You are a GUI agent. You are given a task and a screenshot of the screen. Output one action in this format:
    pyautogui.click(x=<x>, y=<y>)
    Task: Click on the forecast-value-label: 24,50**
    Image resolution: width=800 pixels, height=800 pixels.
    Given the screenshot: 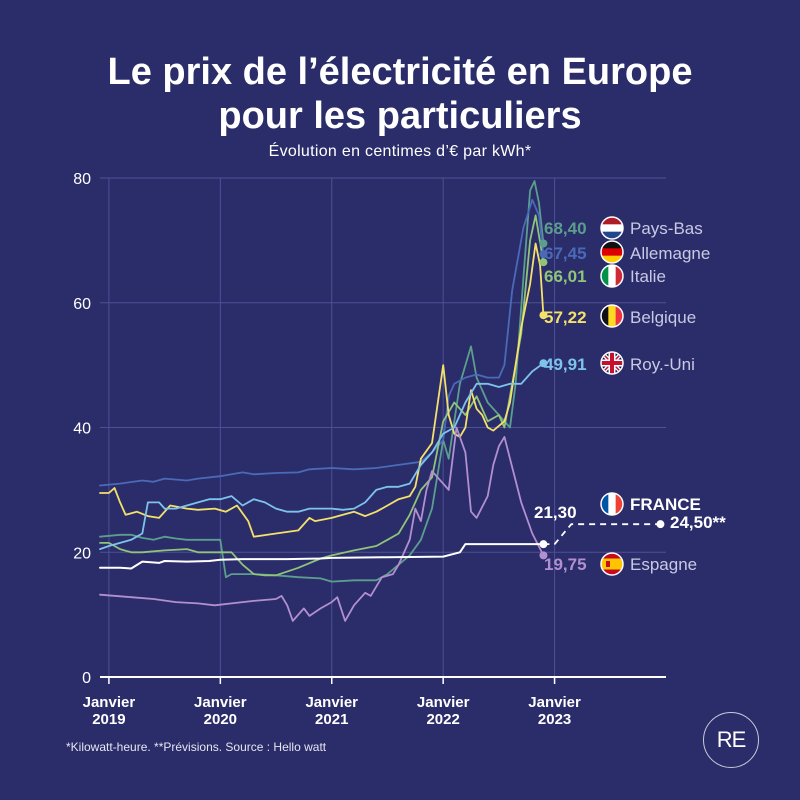 What is the action you would take?
    pyautogui.click(x=698, y=522)
    